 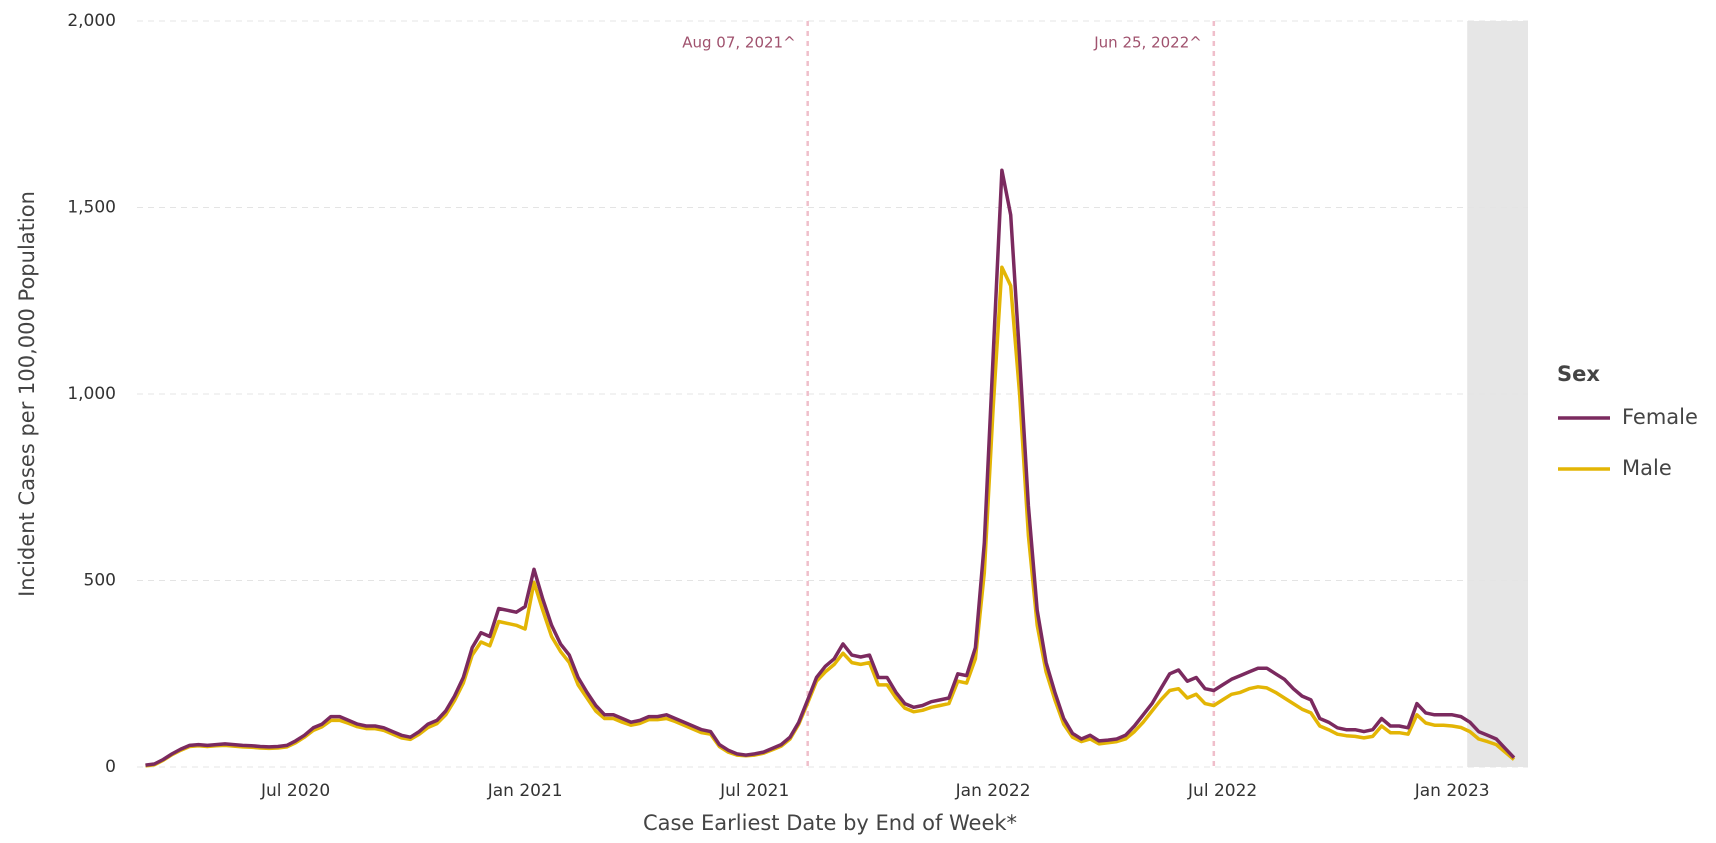 What do you see at coordinates (27, 394) in the screenshot?
I see `y-axis-title: Incident Cases per 100,000 Population` at bounding box center [27, 394].